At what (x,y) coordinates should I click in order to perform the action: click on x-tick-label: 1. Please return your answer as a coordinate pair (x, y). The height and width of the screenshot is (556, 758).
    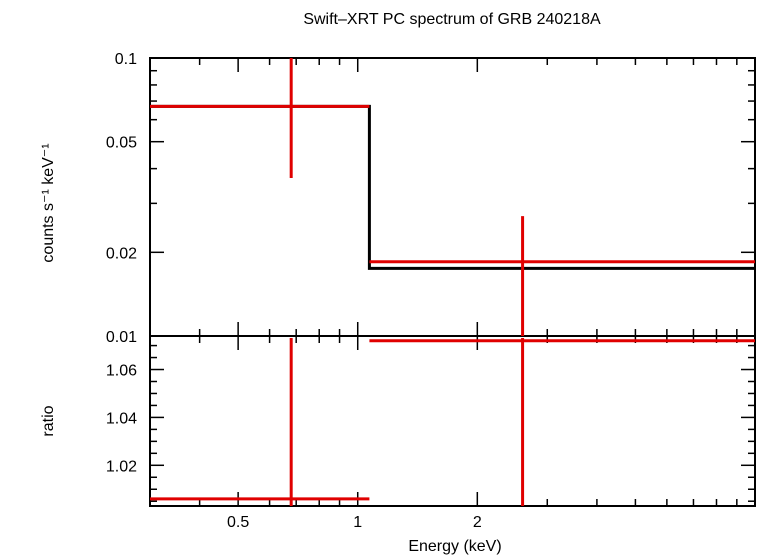
    Looking at the image, I should click on (357, 522).